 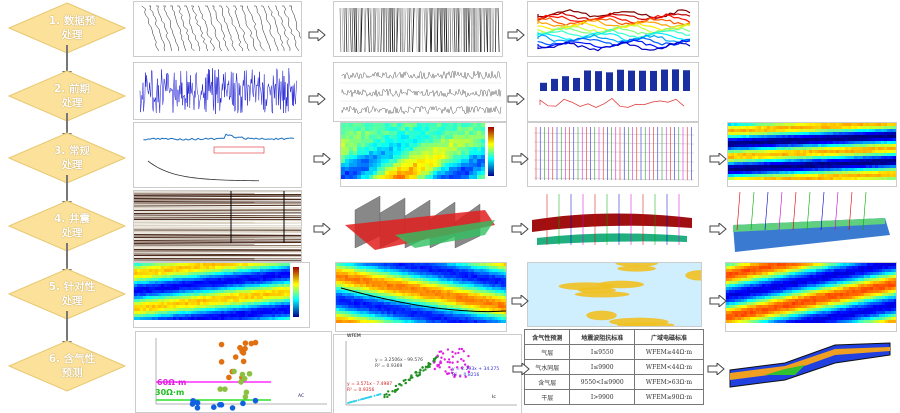 I want to click on table-row: 气水同层 I≤9900 WFEM<44Ω·m, so click(x=614, y=367).